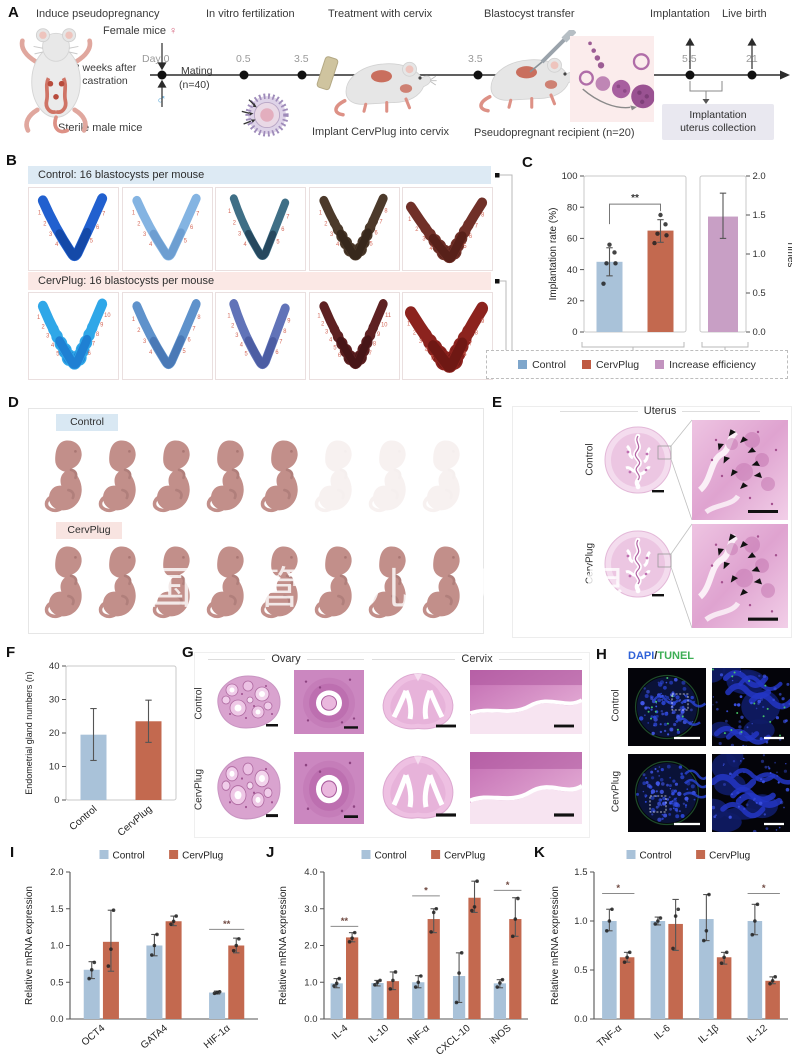 This screenshot has width=796, height=1063. I want to click on implantation-rate-chart: 0 20 40 60 80 100 Implantation rate (%) **, so click(617, 254).